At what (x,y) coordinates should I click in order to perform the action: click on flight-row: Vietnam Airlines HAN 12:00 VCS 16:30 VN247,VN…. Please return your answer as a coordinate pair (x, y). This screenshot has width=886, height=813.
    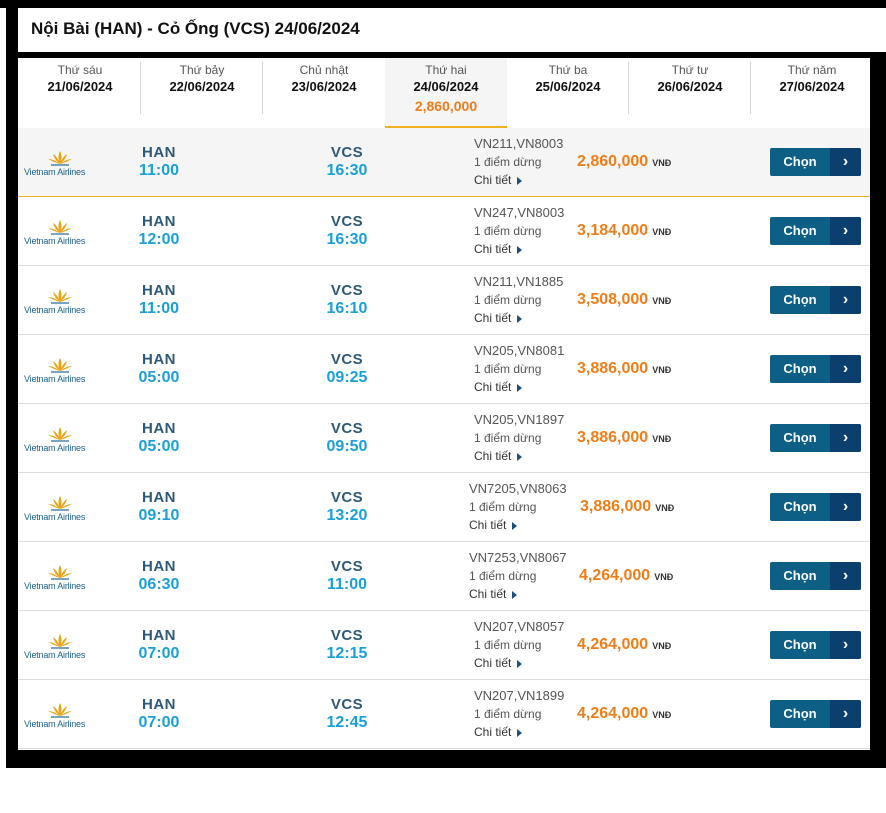
    Looking at the image, I should click on (444, 231).